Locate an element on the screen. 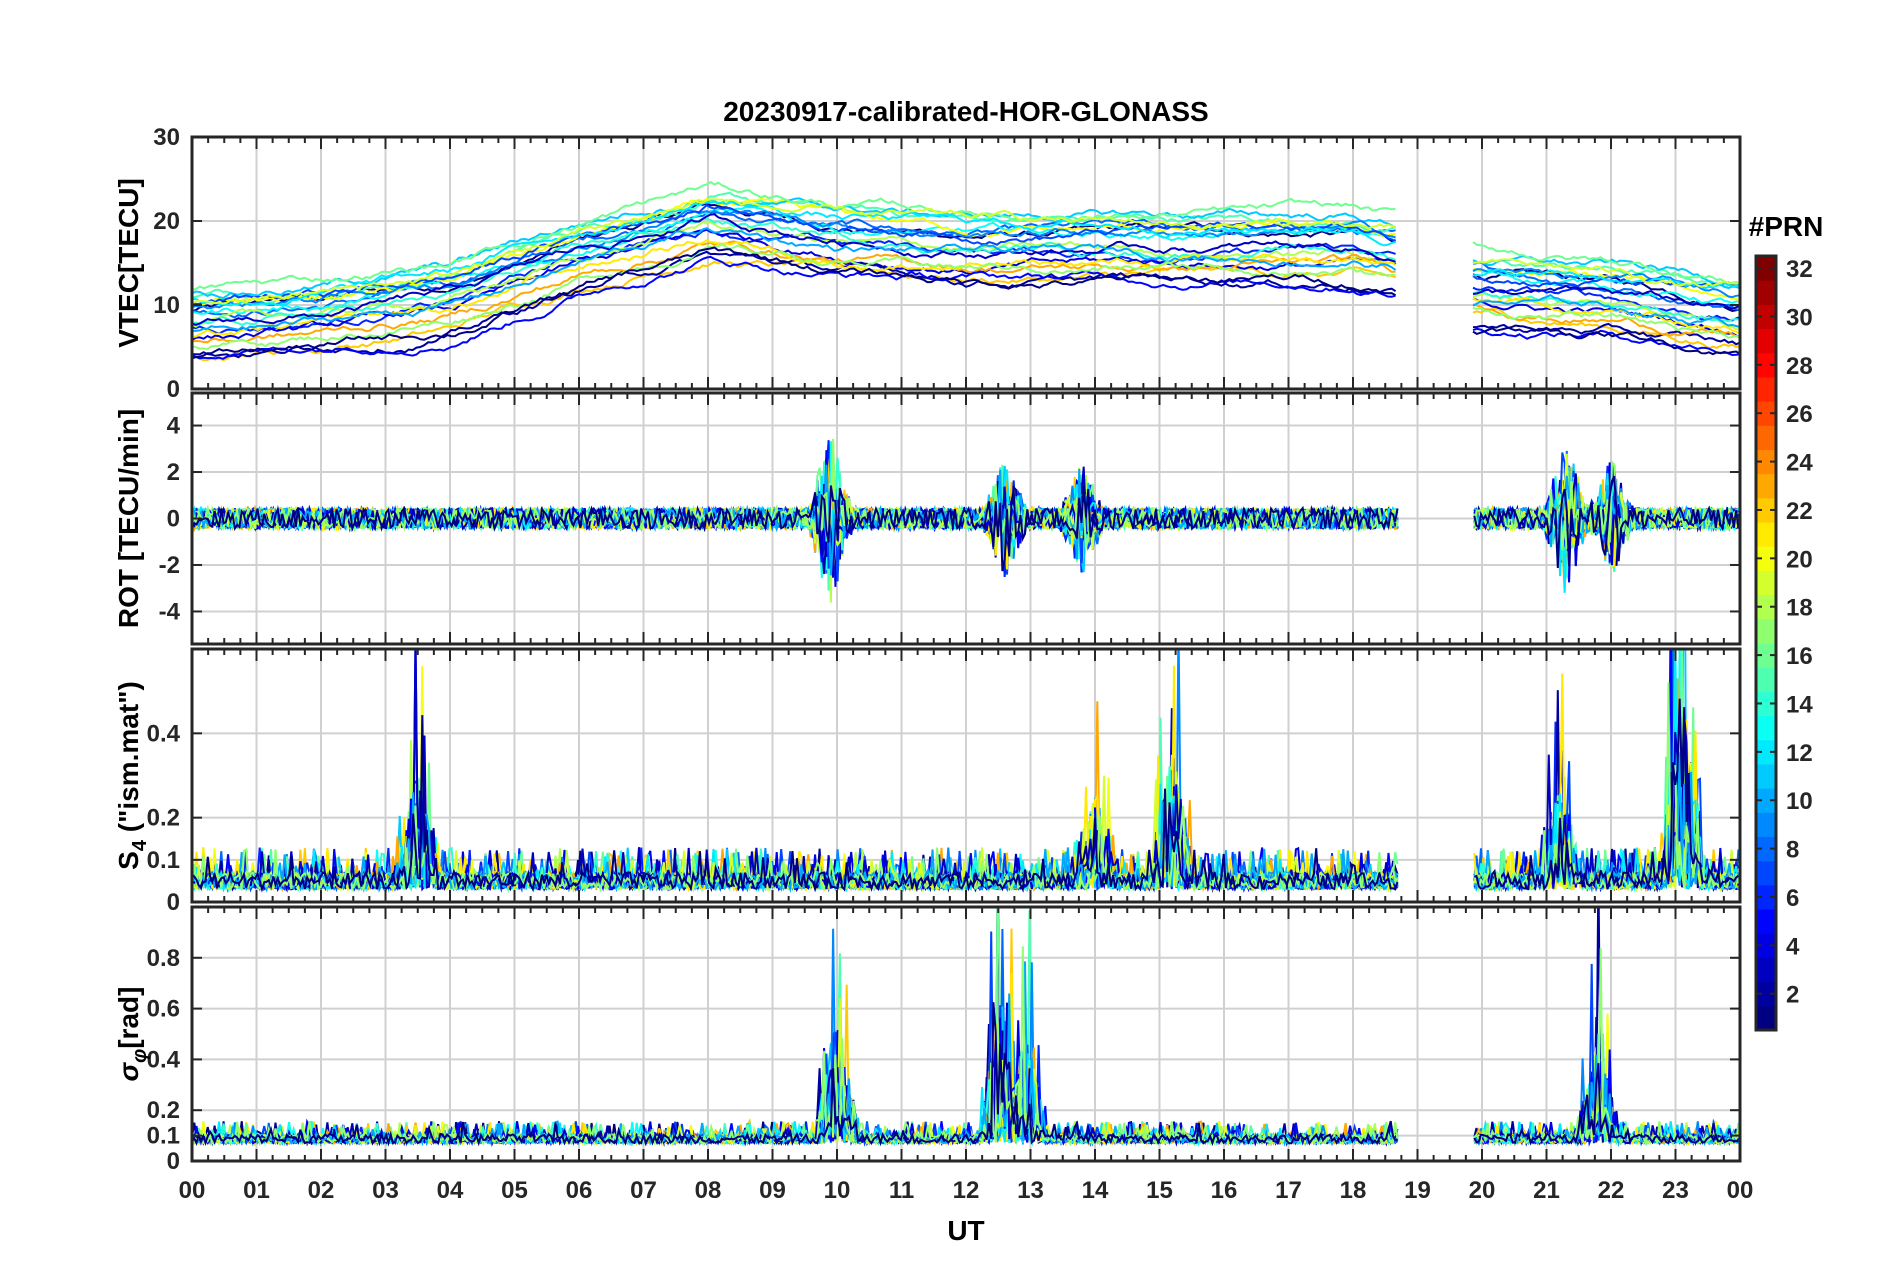  colorbar-tick-label: 10 is located at coordinates (1799, 801).